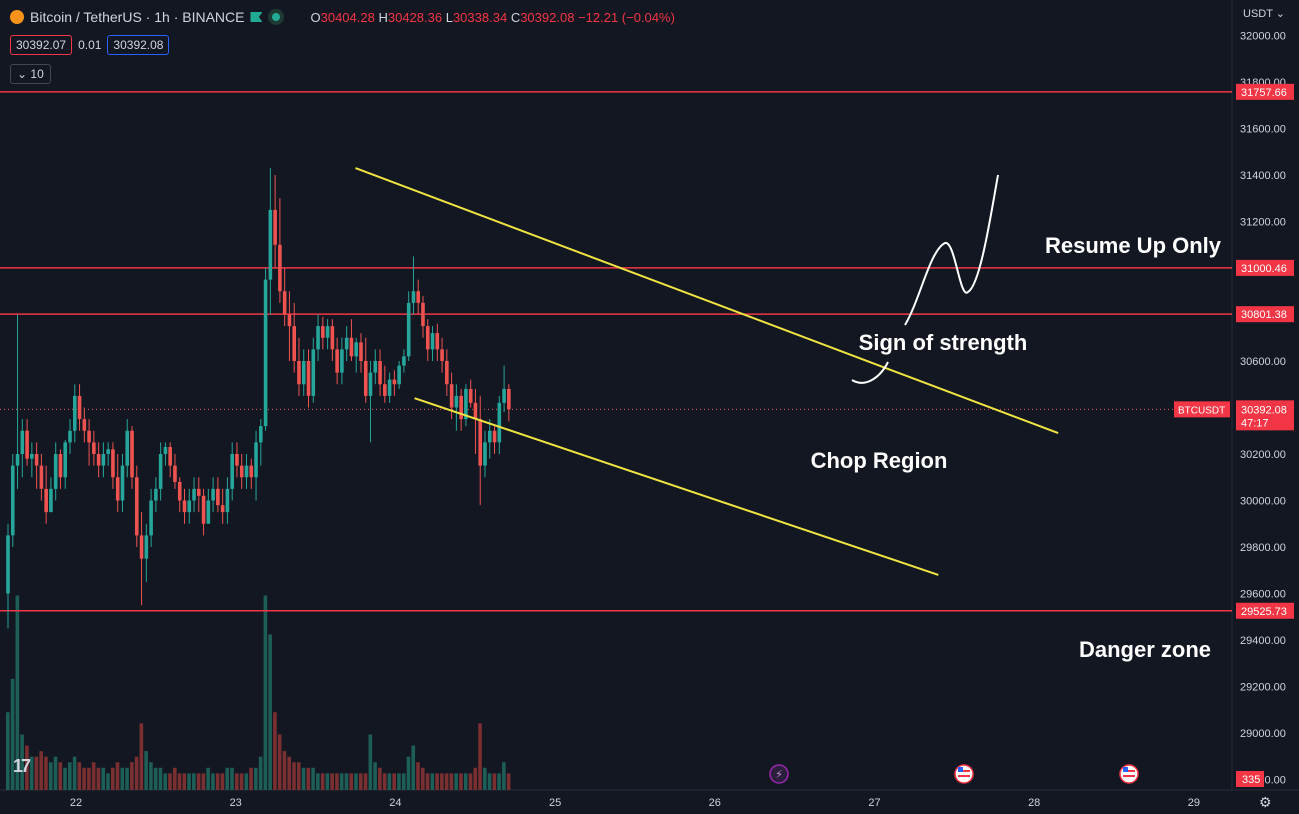 This screenshot has height=814, width=1299. Describe the element at coordinates (1145, 649) in the screenshot. I see `annotation-text: Danger zone` at that location.